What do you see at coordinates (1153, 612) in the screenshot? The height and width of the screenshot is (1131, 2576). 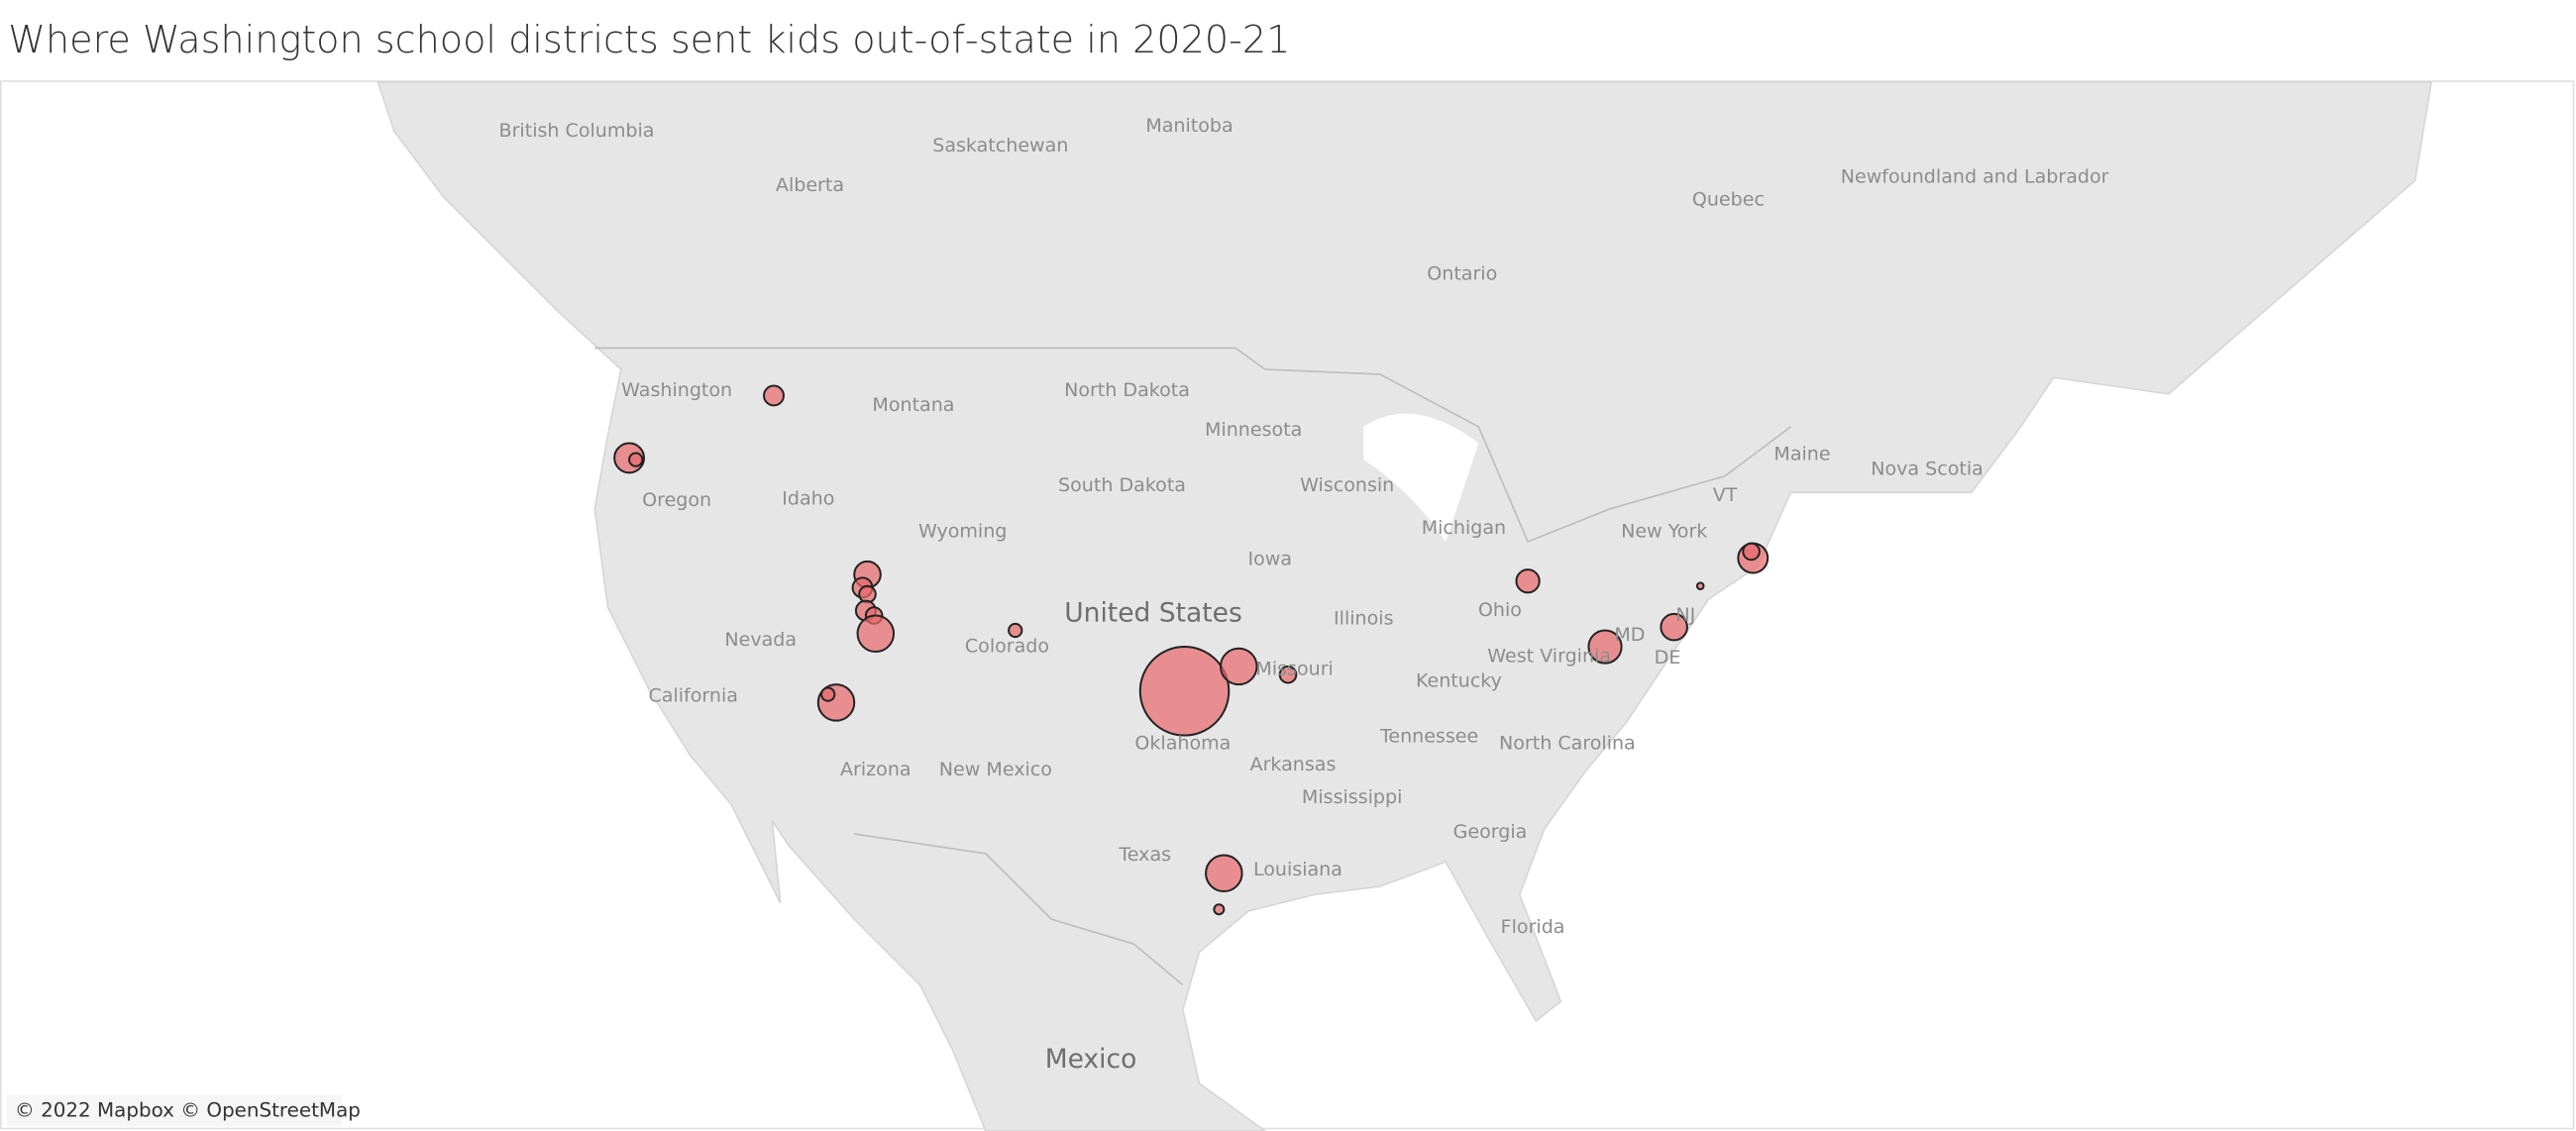 I see `country-label: United States` at bounding box center [1153, 612].